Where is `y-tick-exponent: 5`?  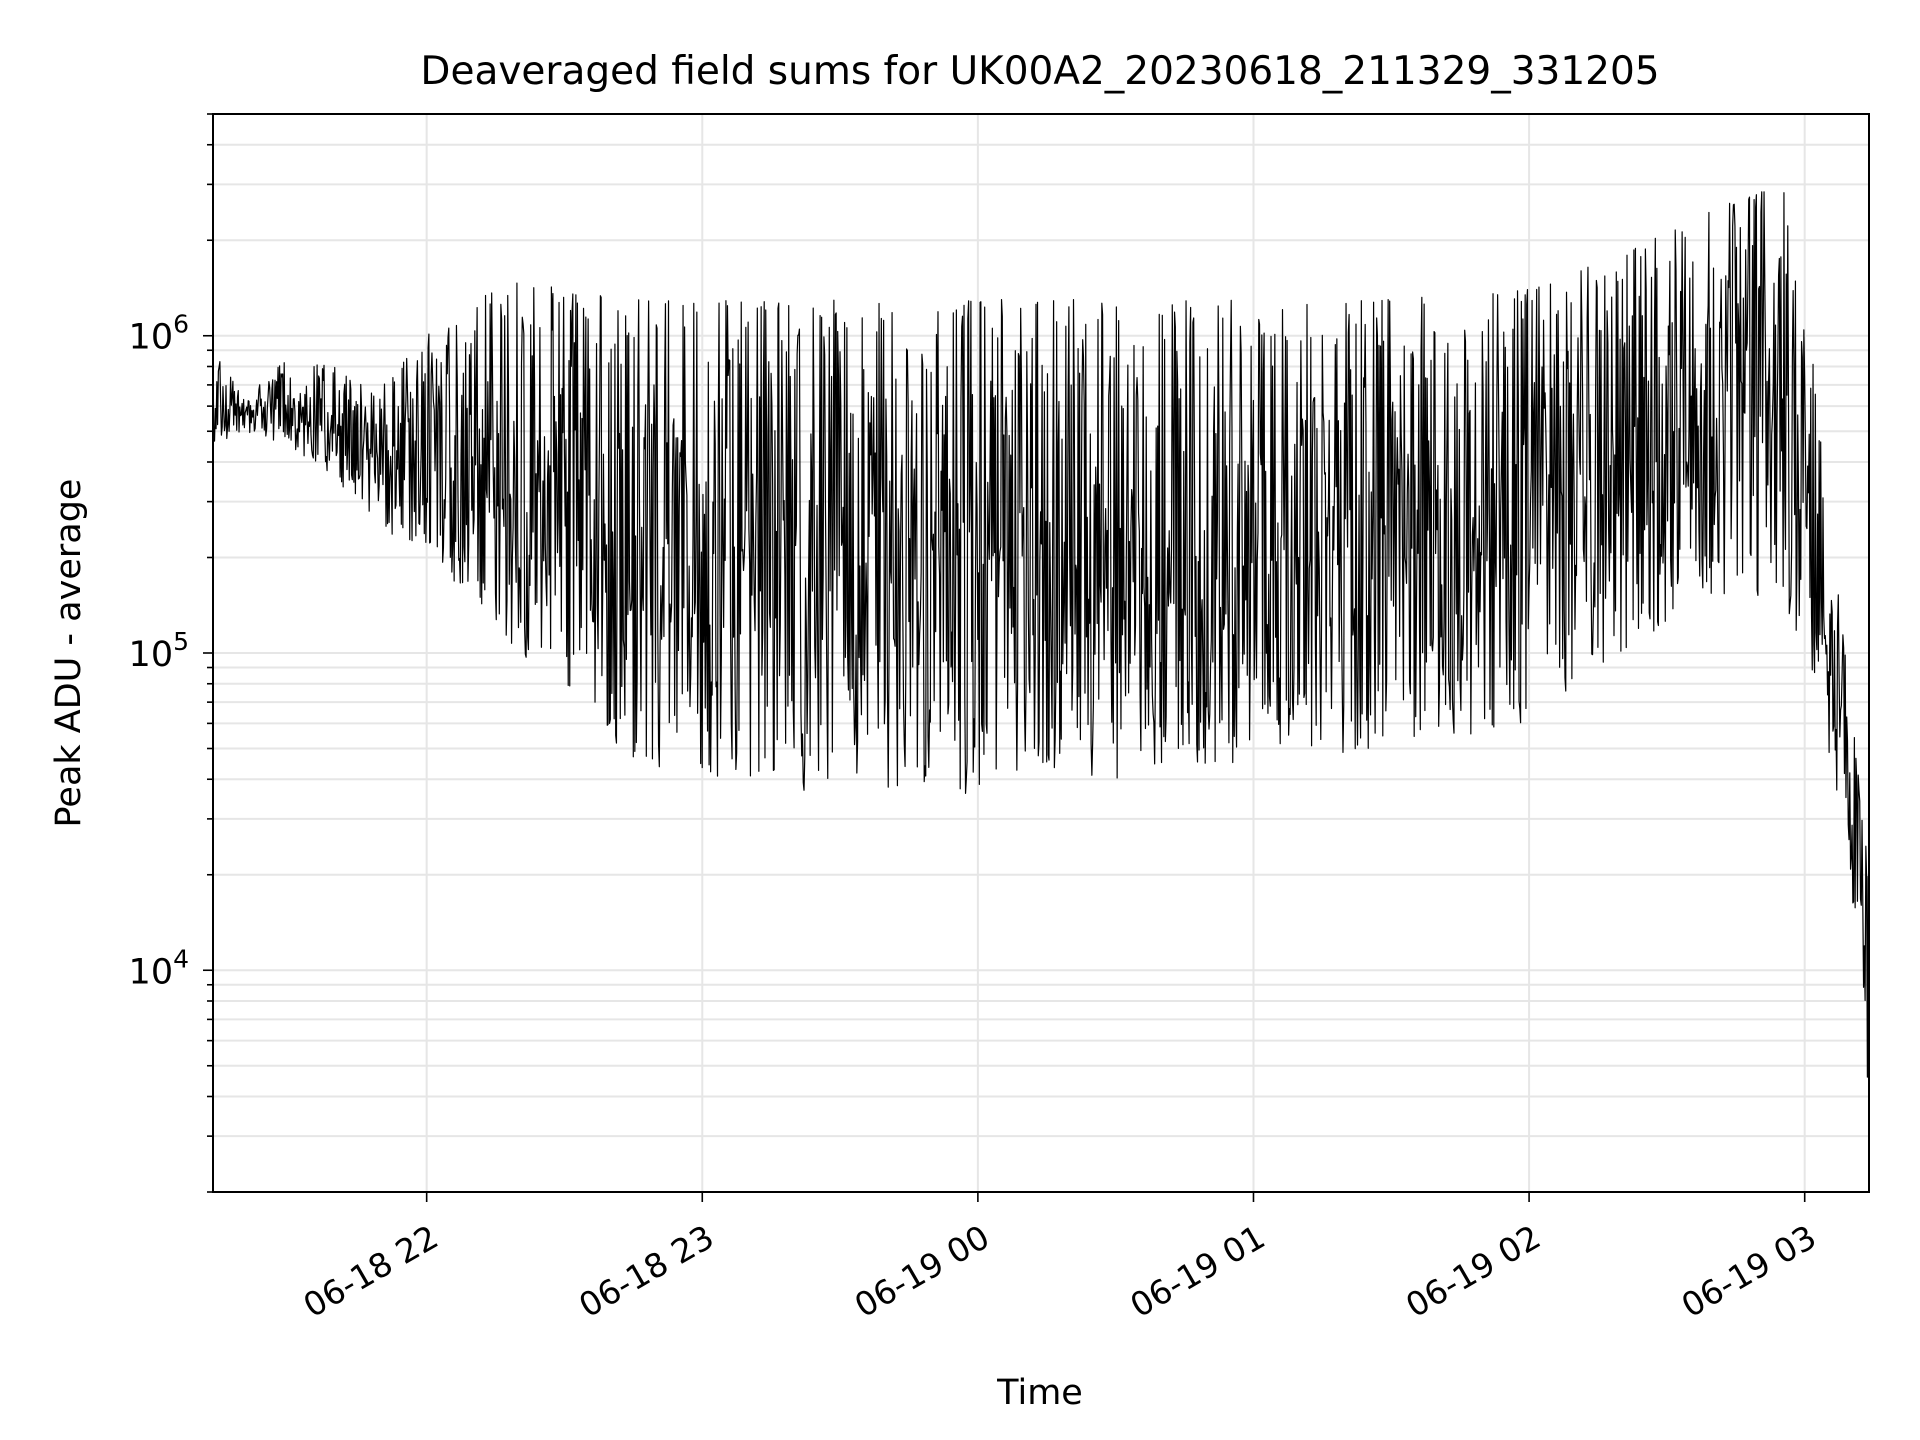 y-tick-exponent: 5 is located at coordinates (181, 641).